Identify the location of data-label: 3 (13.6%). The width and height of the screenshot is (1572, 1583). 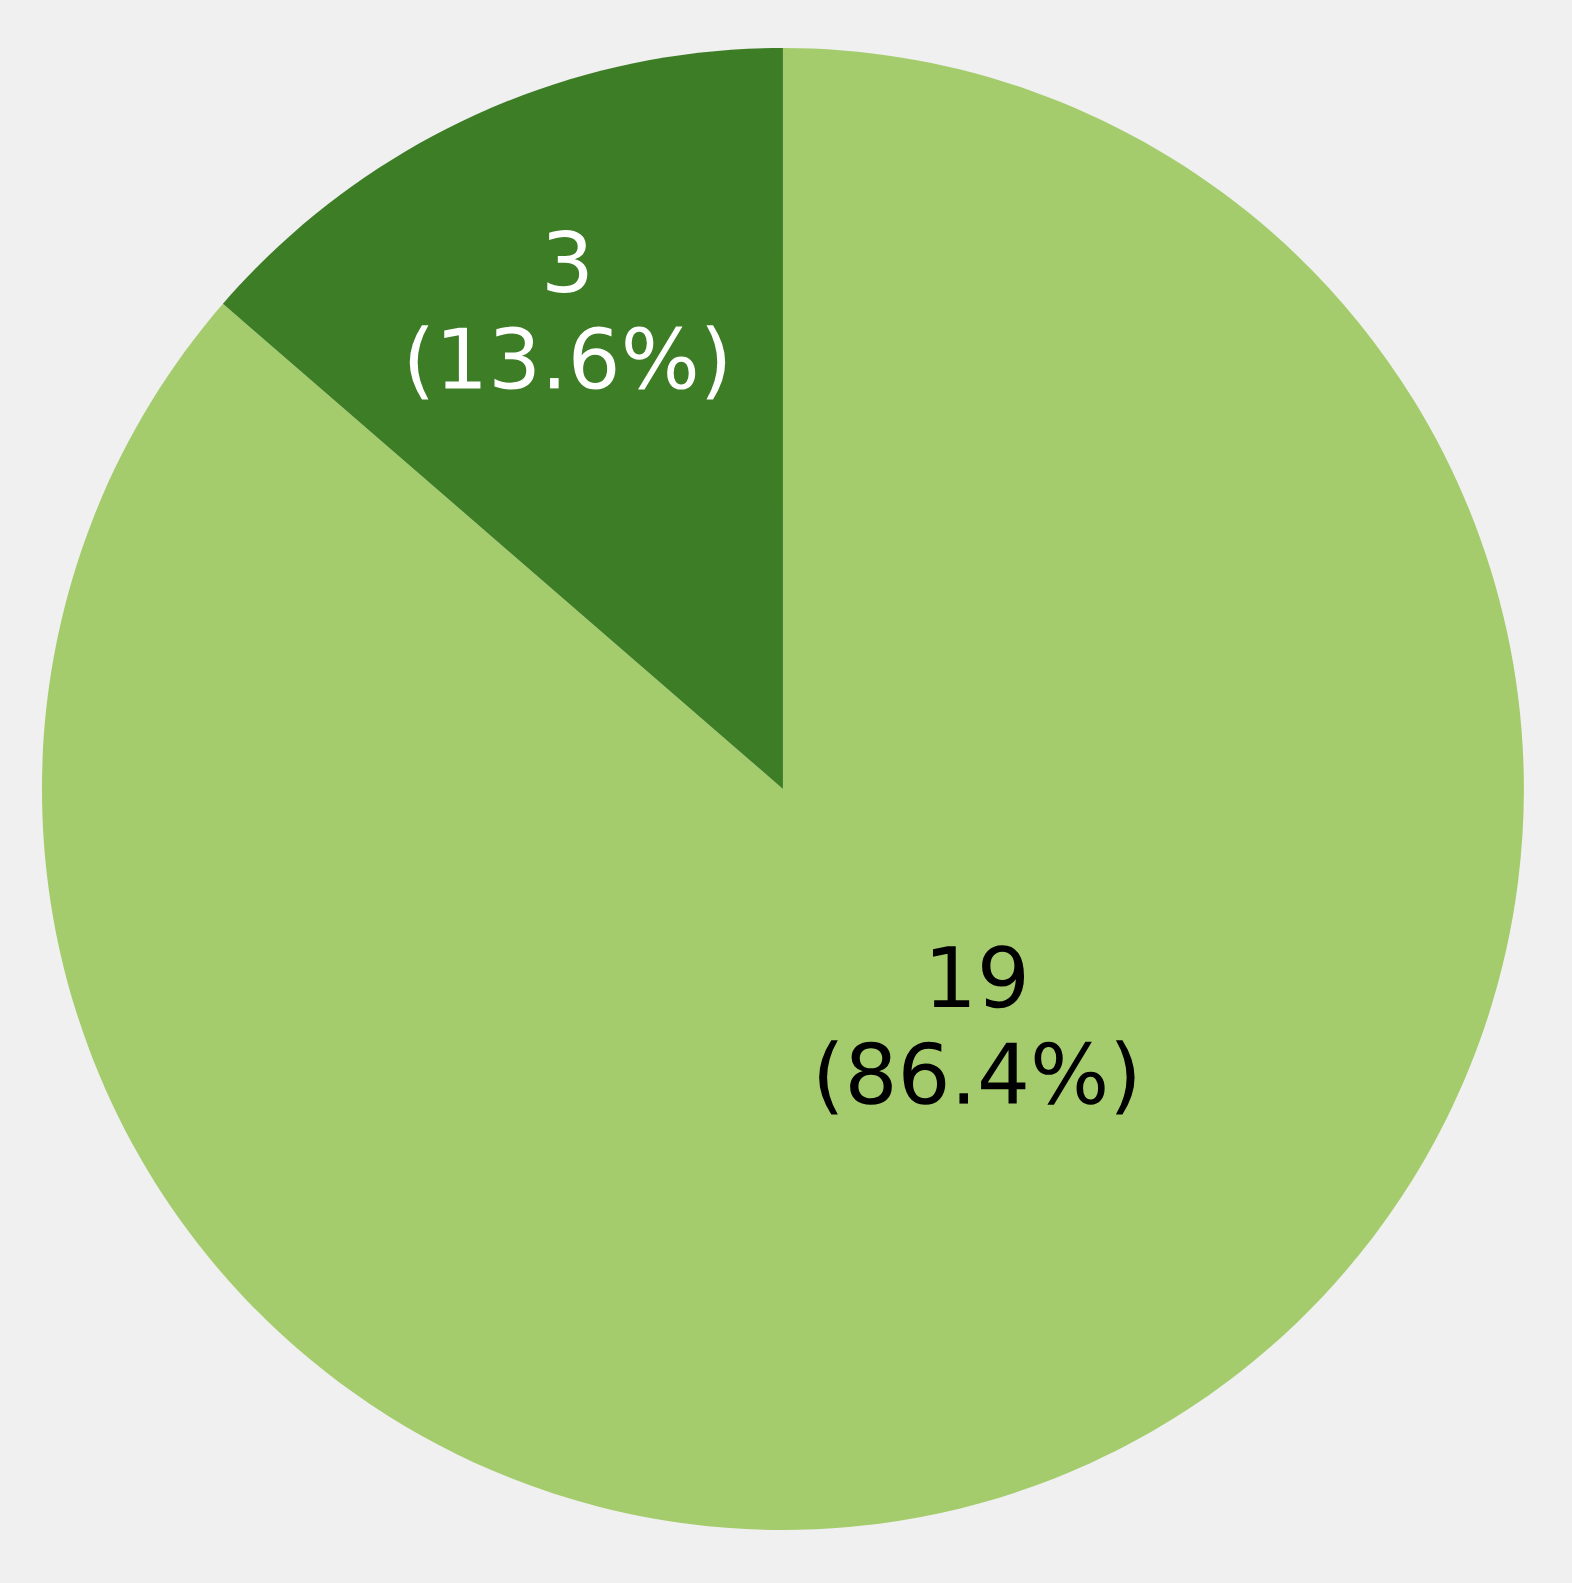
(567, 315).